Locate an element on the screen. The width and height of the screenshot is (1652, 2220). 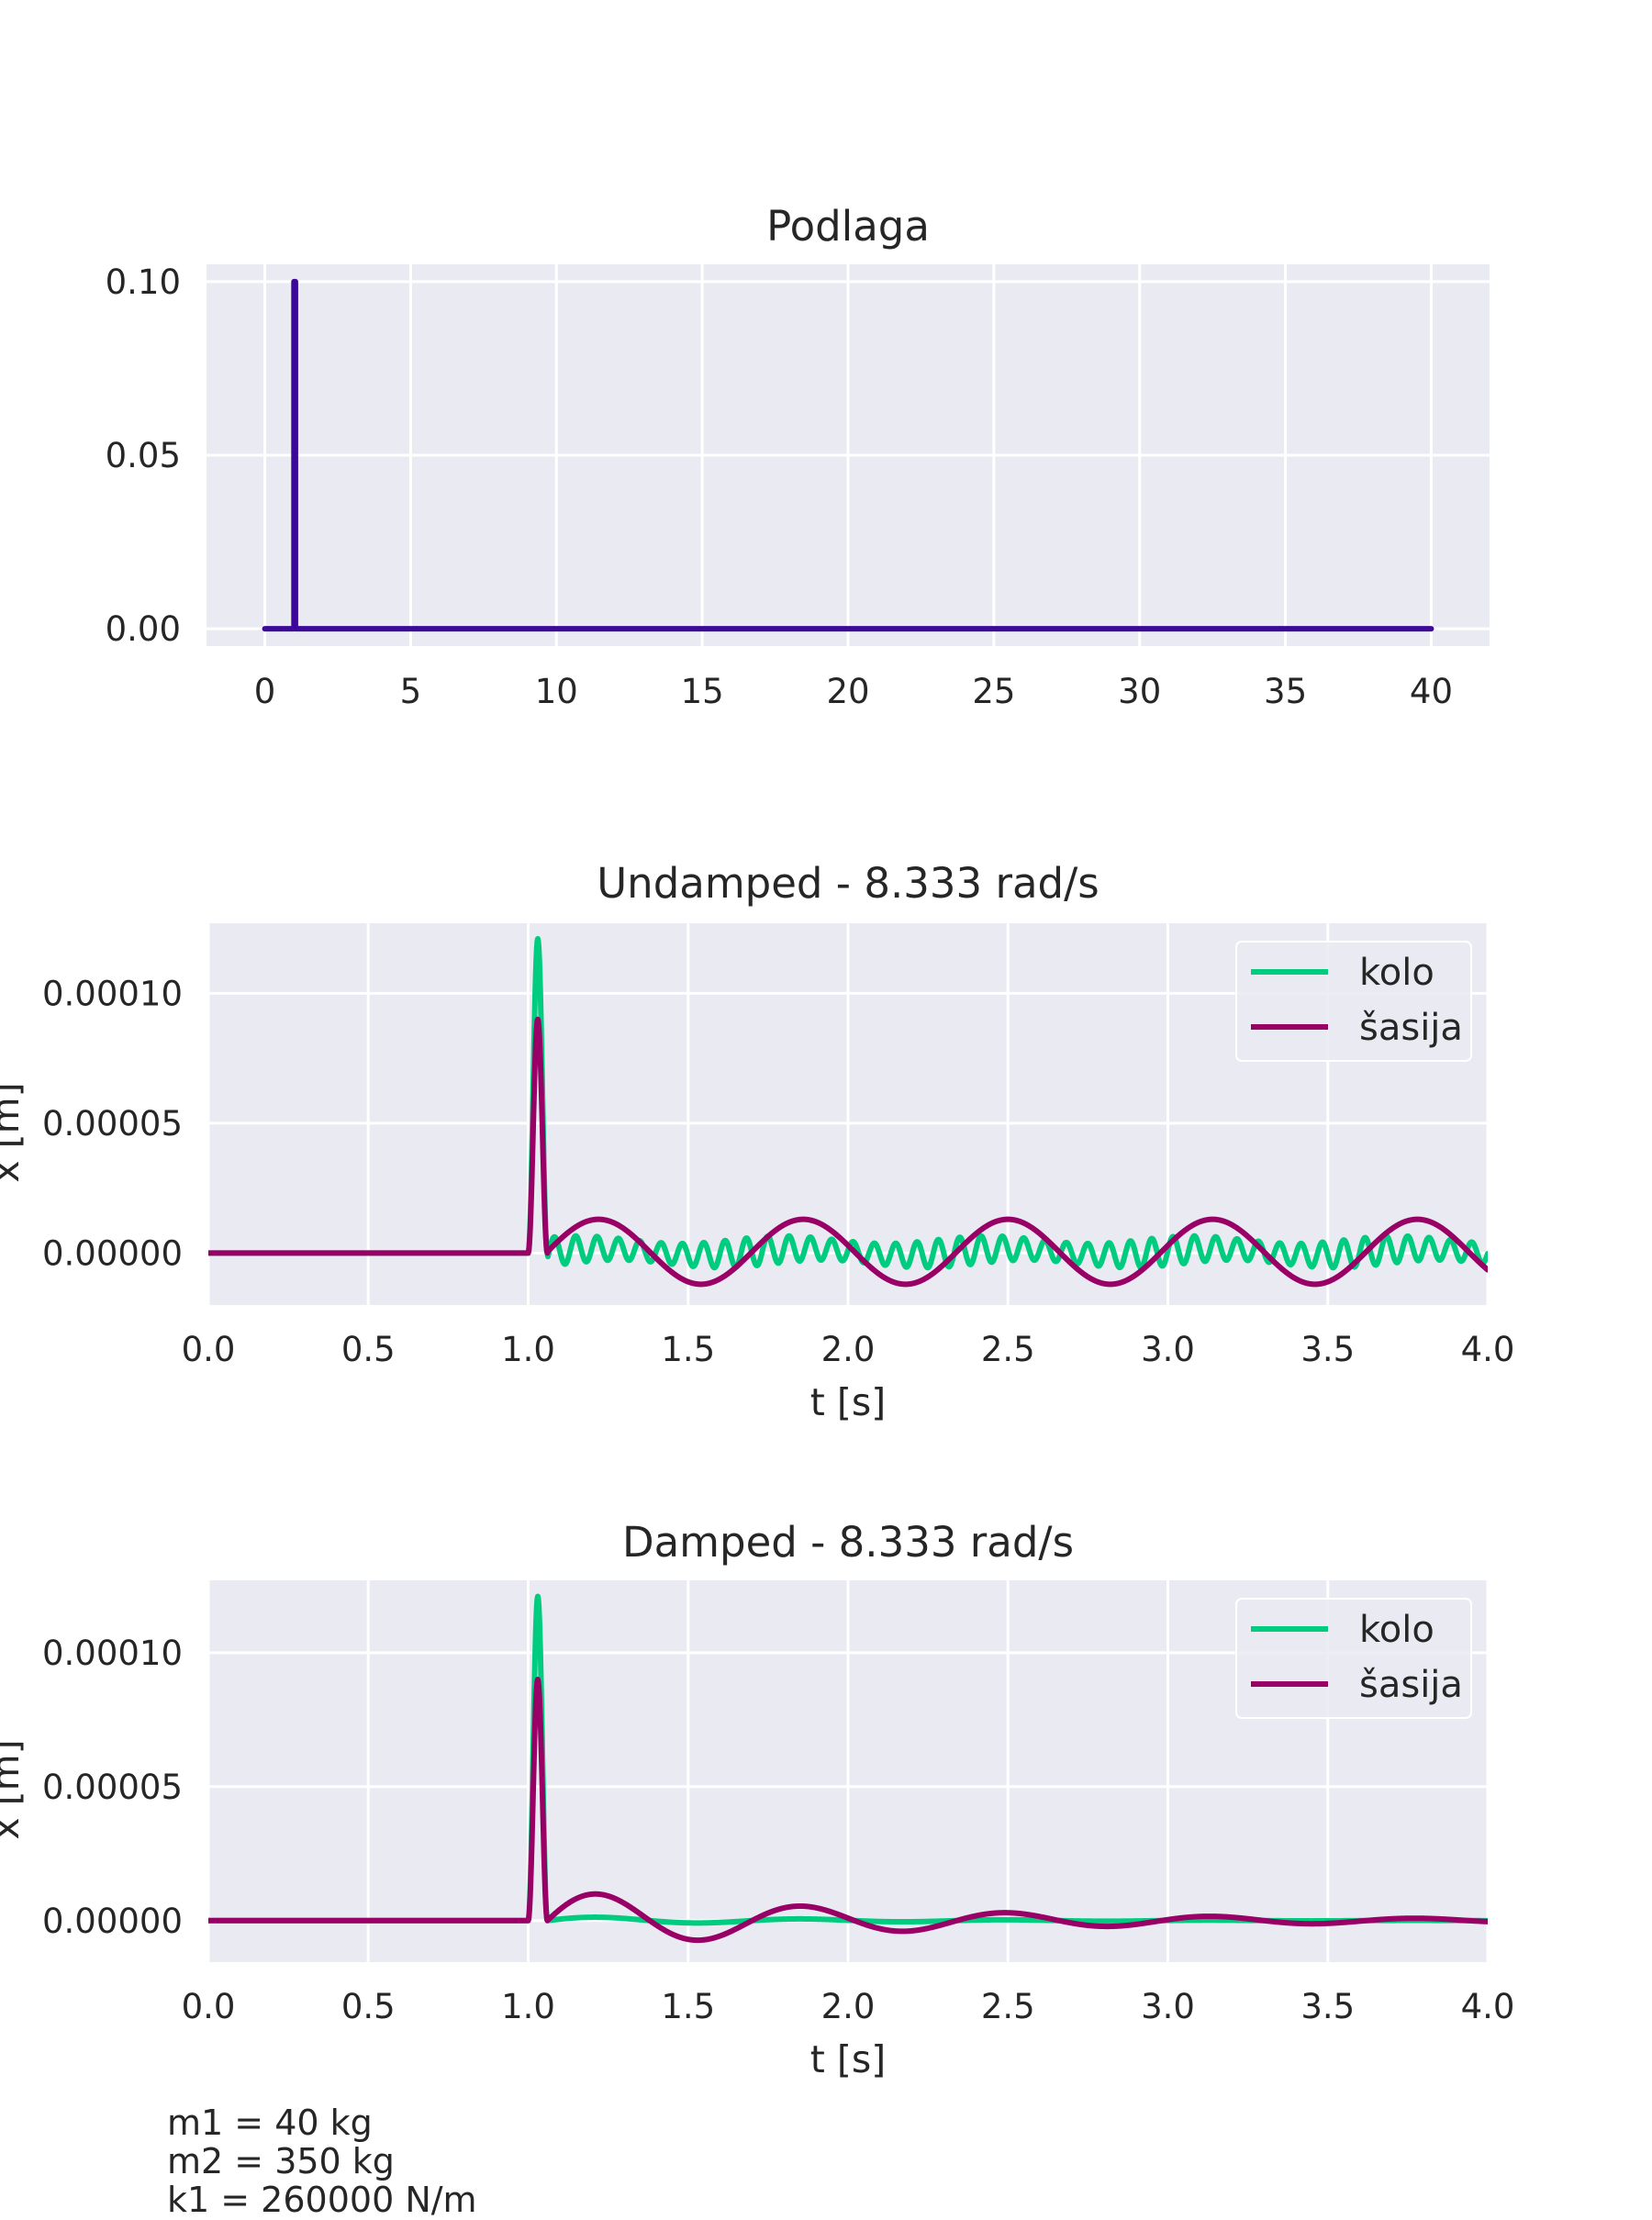
x-tick-label: 40 is located at coordinates (1431, 692).